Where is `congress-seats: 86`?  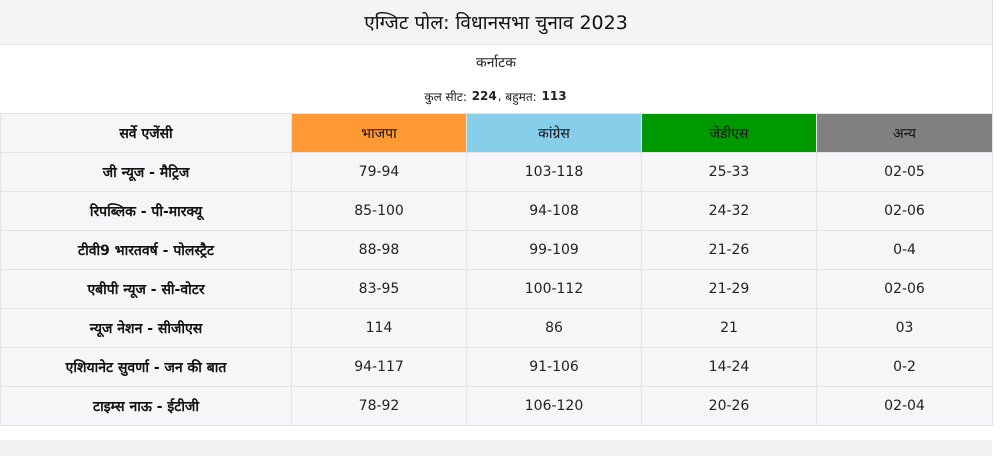 congress-seats: 86 is located at coordinates (554, 328).